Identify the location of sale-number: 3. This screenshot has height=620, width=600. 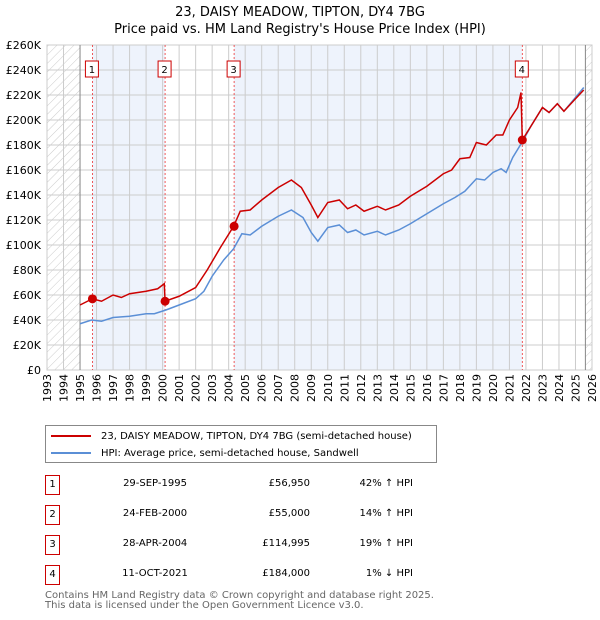
(52, 545).